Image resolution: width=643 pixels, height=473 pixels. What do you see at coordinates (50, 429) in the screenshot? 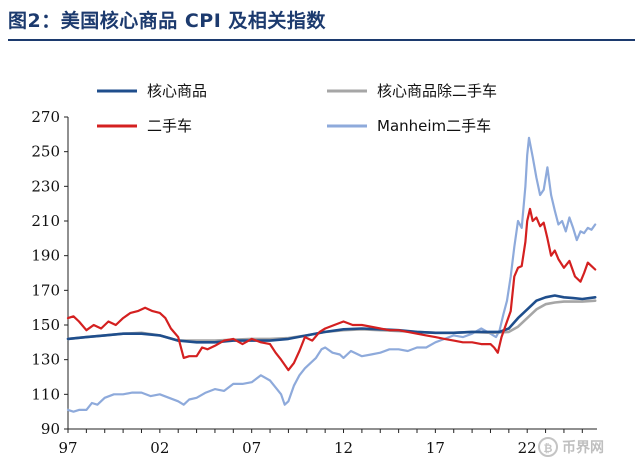
I see `y-tick-label: 90` at bounding box center [50, 429].